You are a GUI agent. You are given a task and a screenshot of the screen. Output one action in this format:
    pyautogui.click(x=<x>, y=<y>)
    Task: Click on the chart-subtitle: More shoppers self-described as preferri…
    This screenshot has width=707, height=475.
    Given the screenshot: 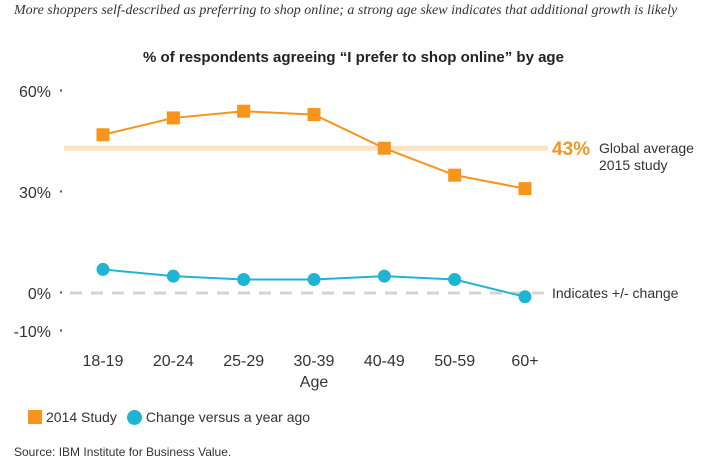 What is the action you would take?
    pyautogui.click(x=346, y=10)
    